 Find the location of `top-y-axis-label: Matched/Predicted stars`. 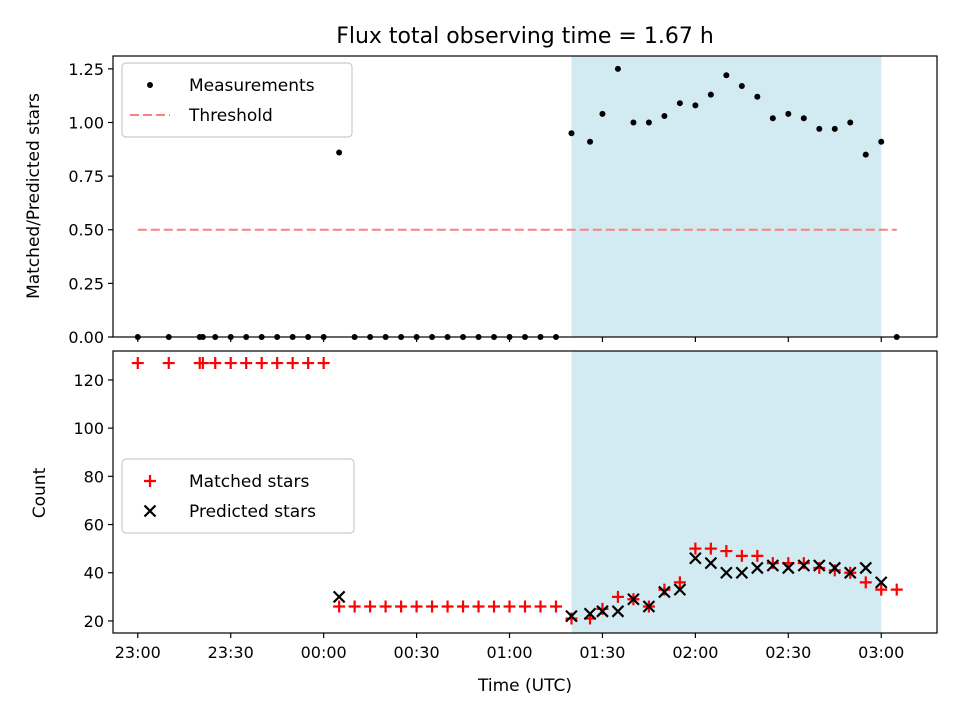

top-y-axis-label: Matched/Predicted stars is located at coordinates (34, 196).